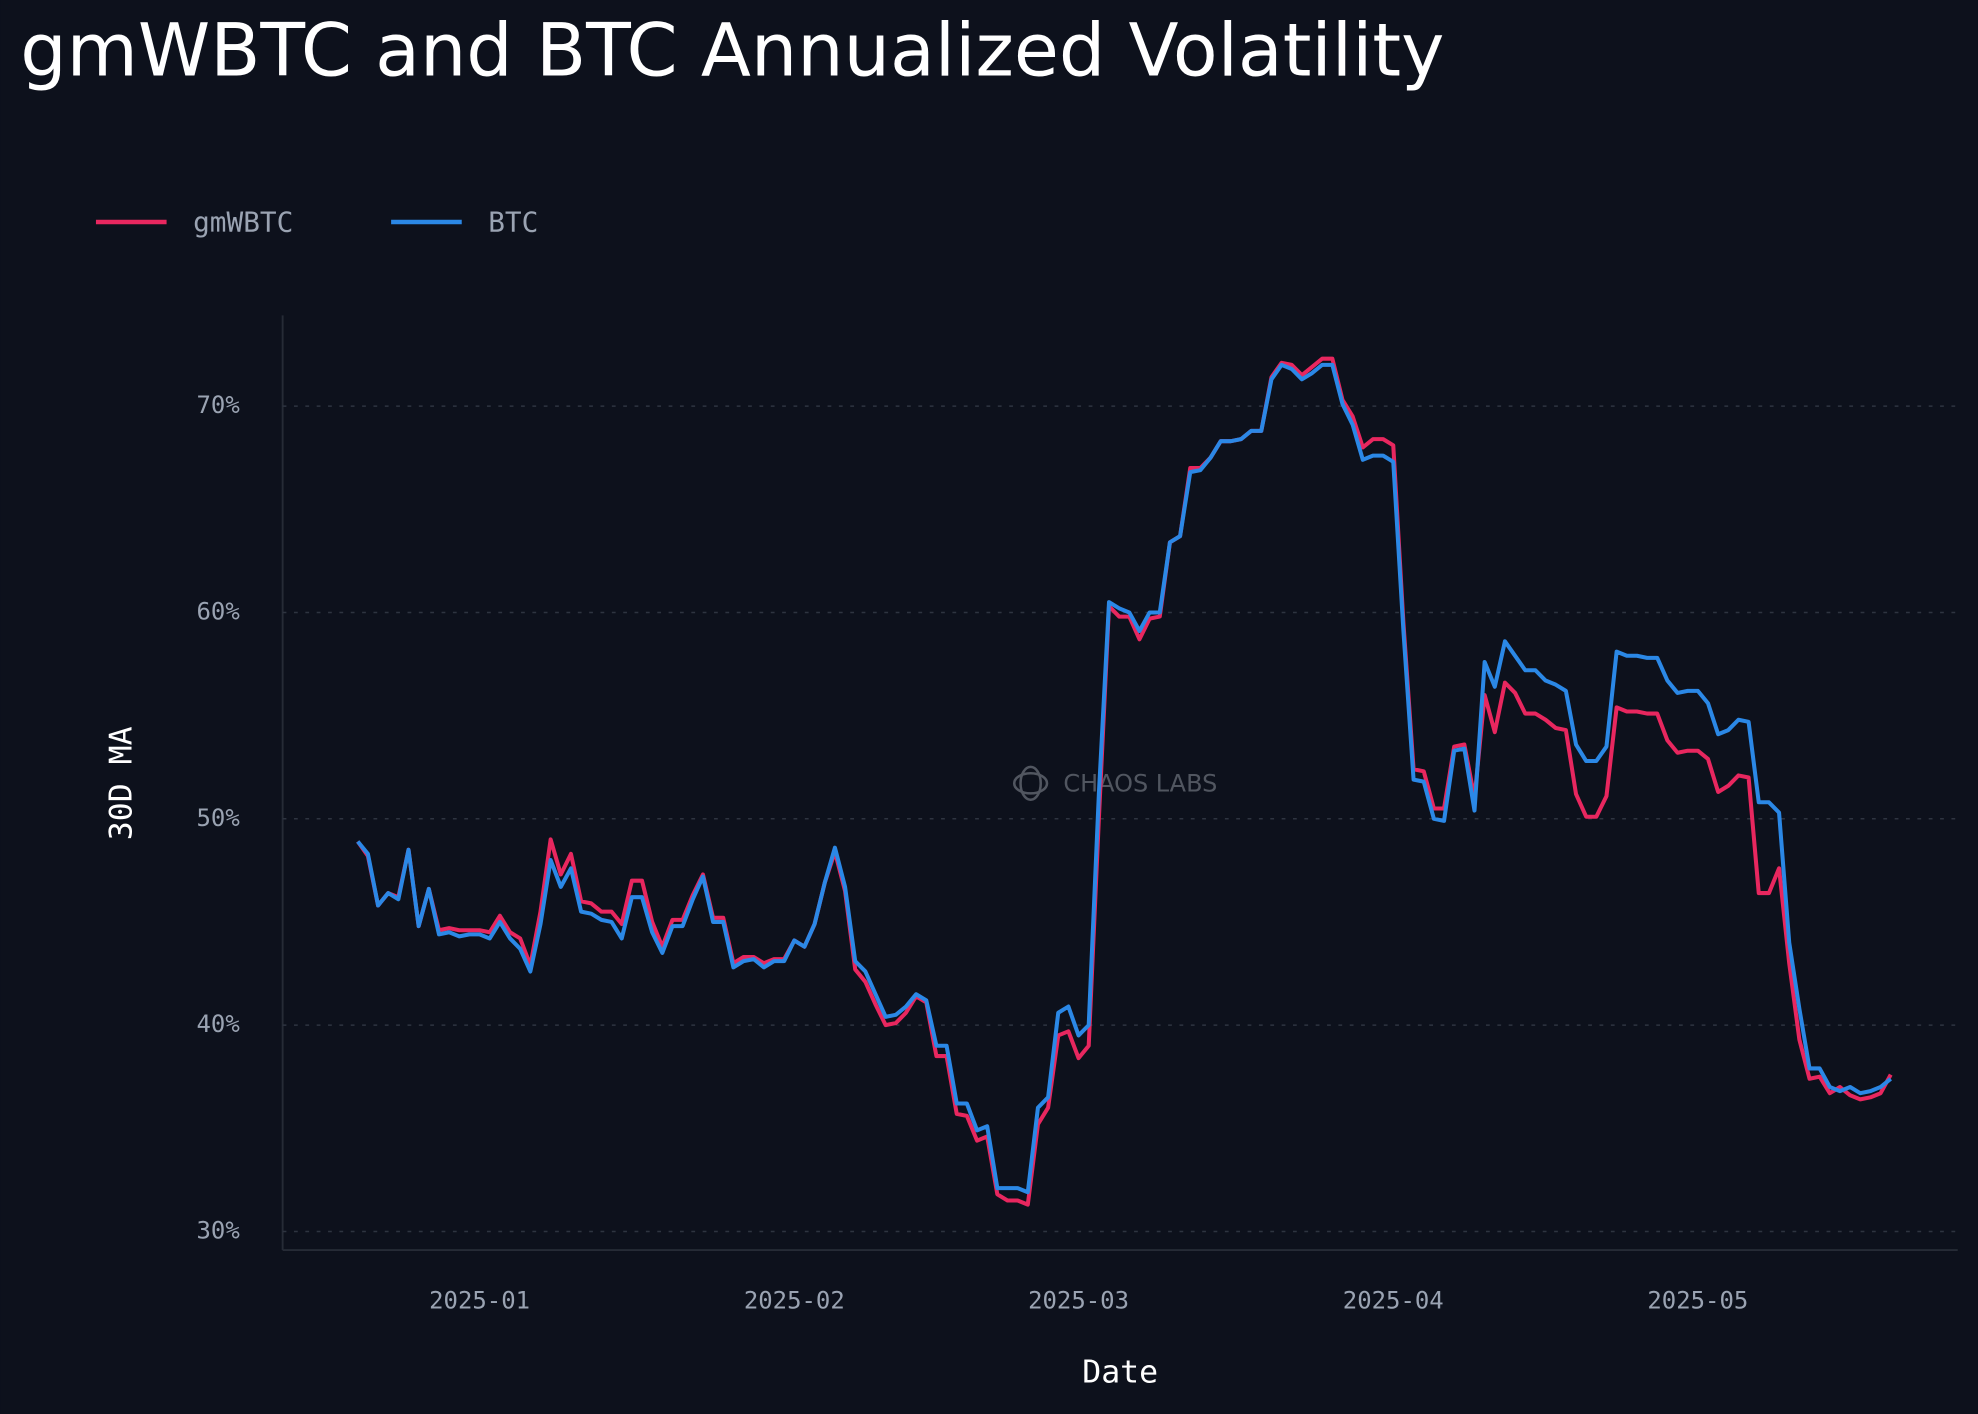 This screenshot has width=1978, height=1414. What do you see at coordinates (218, 405) in the screenshot?
I see `y-tick-label: 70%` at bounding box center [218, 405].